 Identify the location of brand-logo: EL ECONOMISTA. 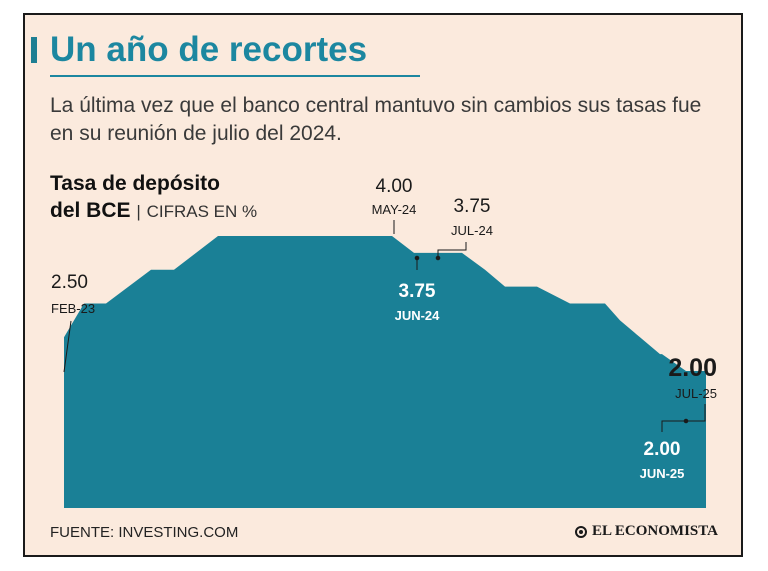
(646, 531).